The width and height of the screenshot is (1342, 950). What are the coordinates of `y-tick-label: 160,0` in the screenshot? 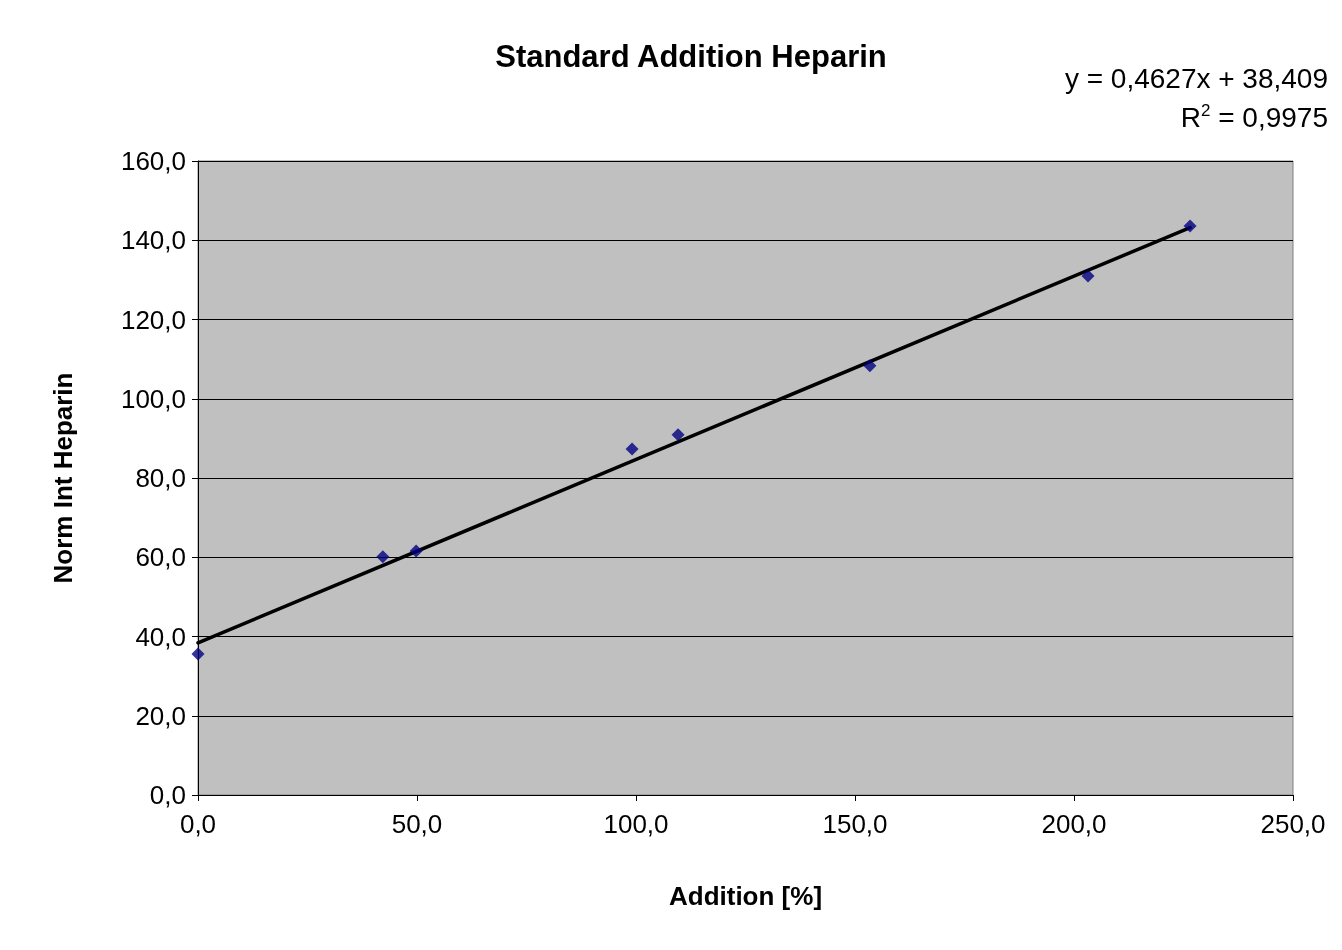 It's located at (153, 161).